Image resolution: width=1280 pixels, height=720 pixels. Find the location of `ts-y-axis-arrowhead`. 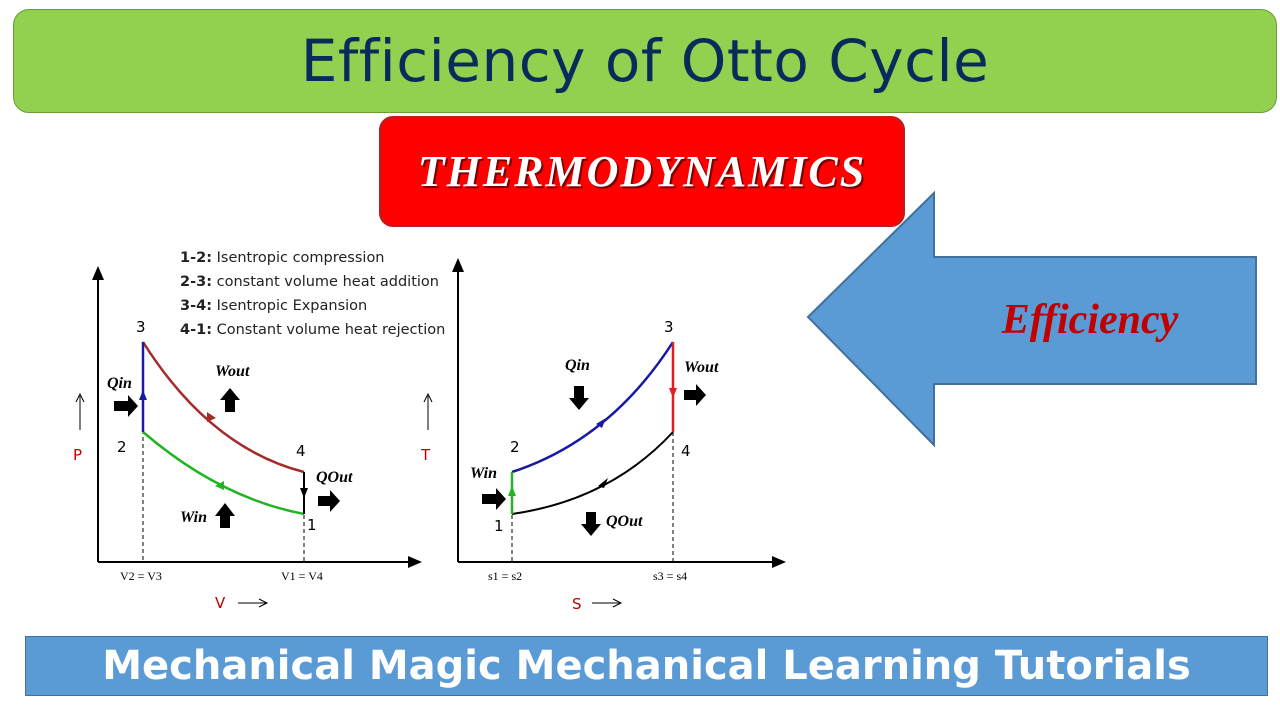

ts-y-axis-arrowhead is located at coordinates (458, 265).